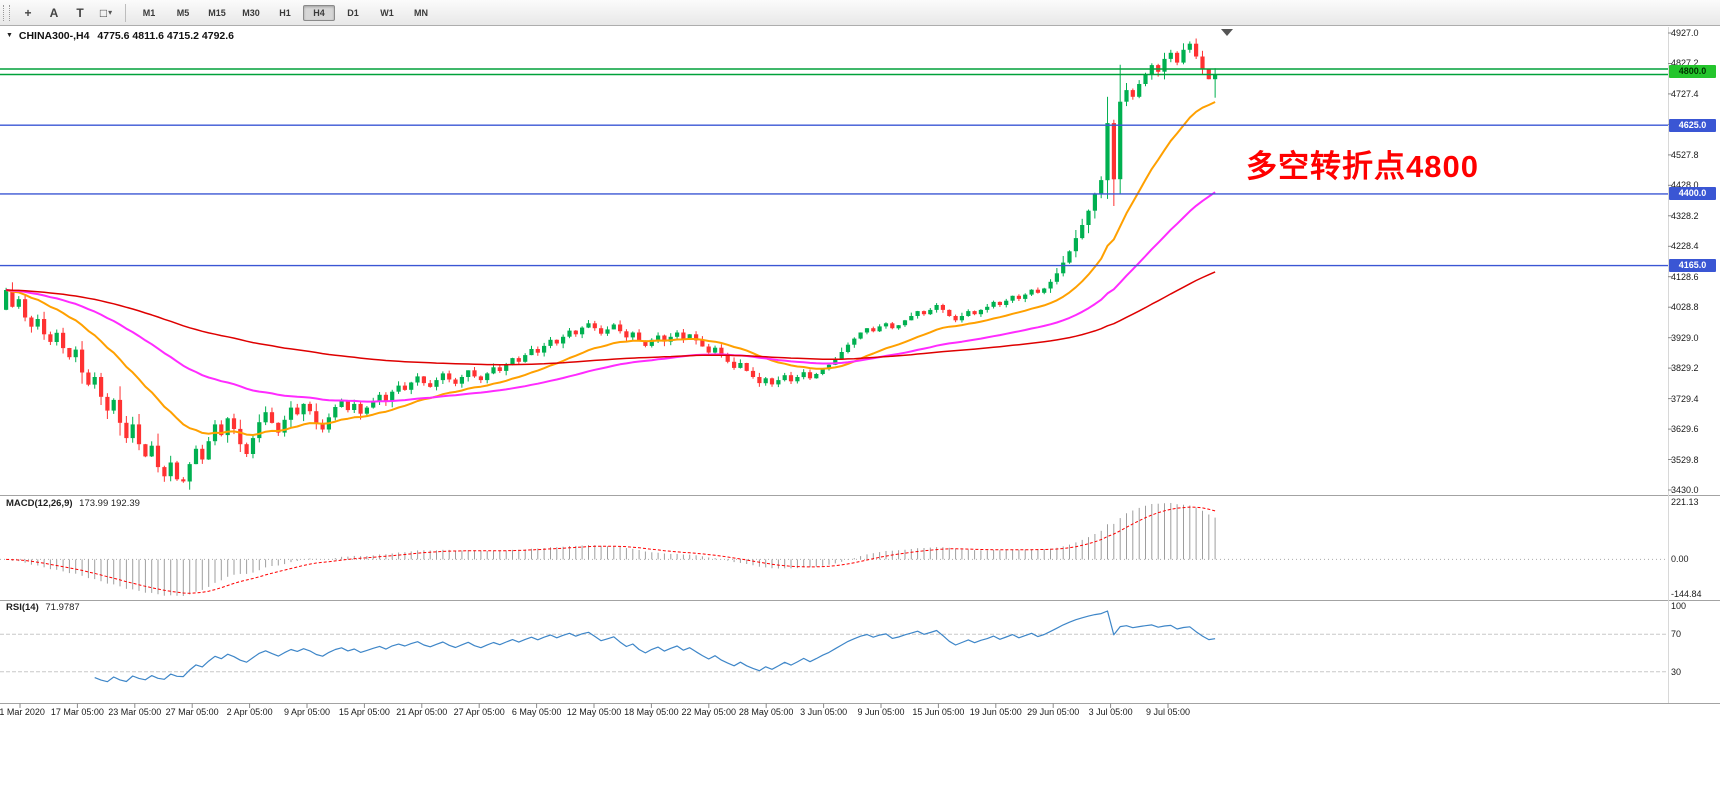 The width and height of the screenshot is (1720, 795). I want to click on timeframe-button-d1: D1, so click(353, 12).